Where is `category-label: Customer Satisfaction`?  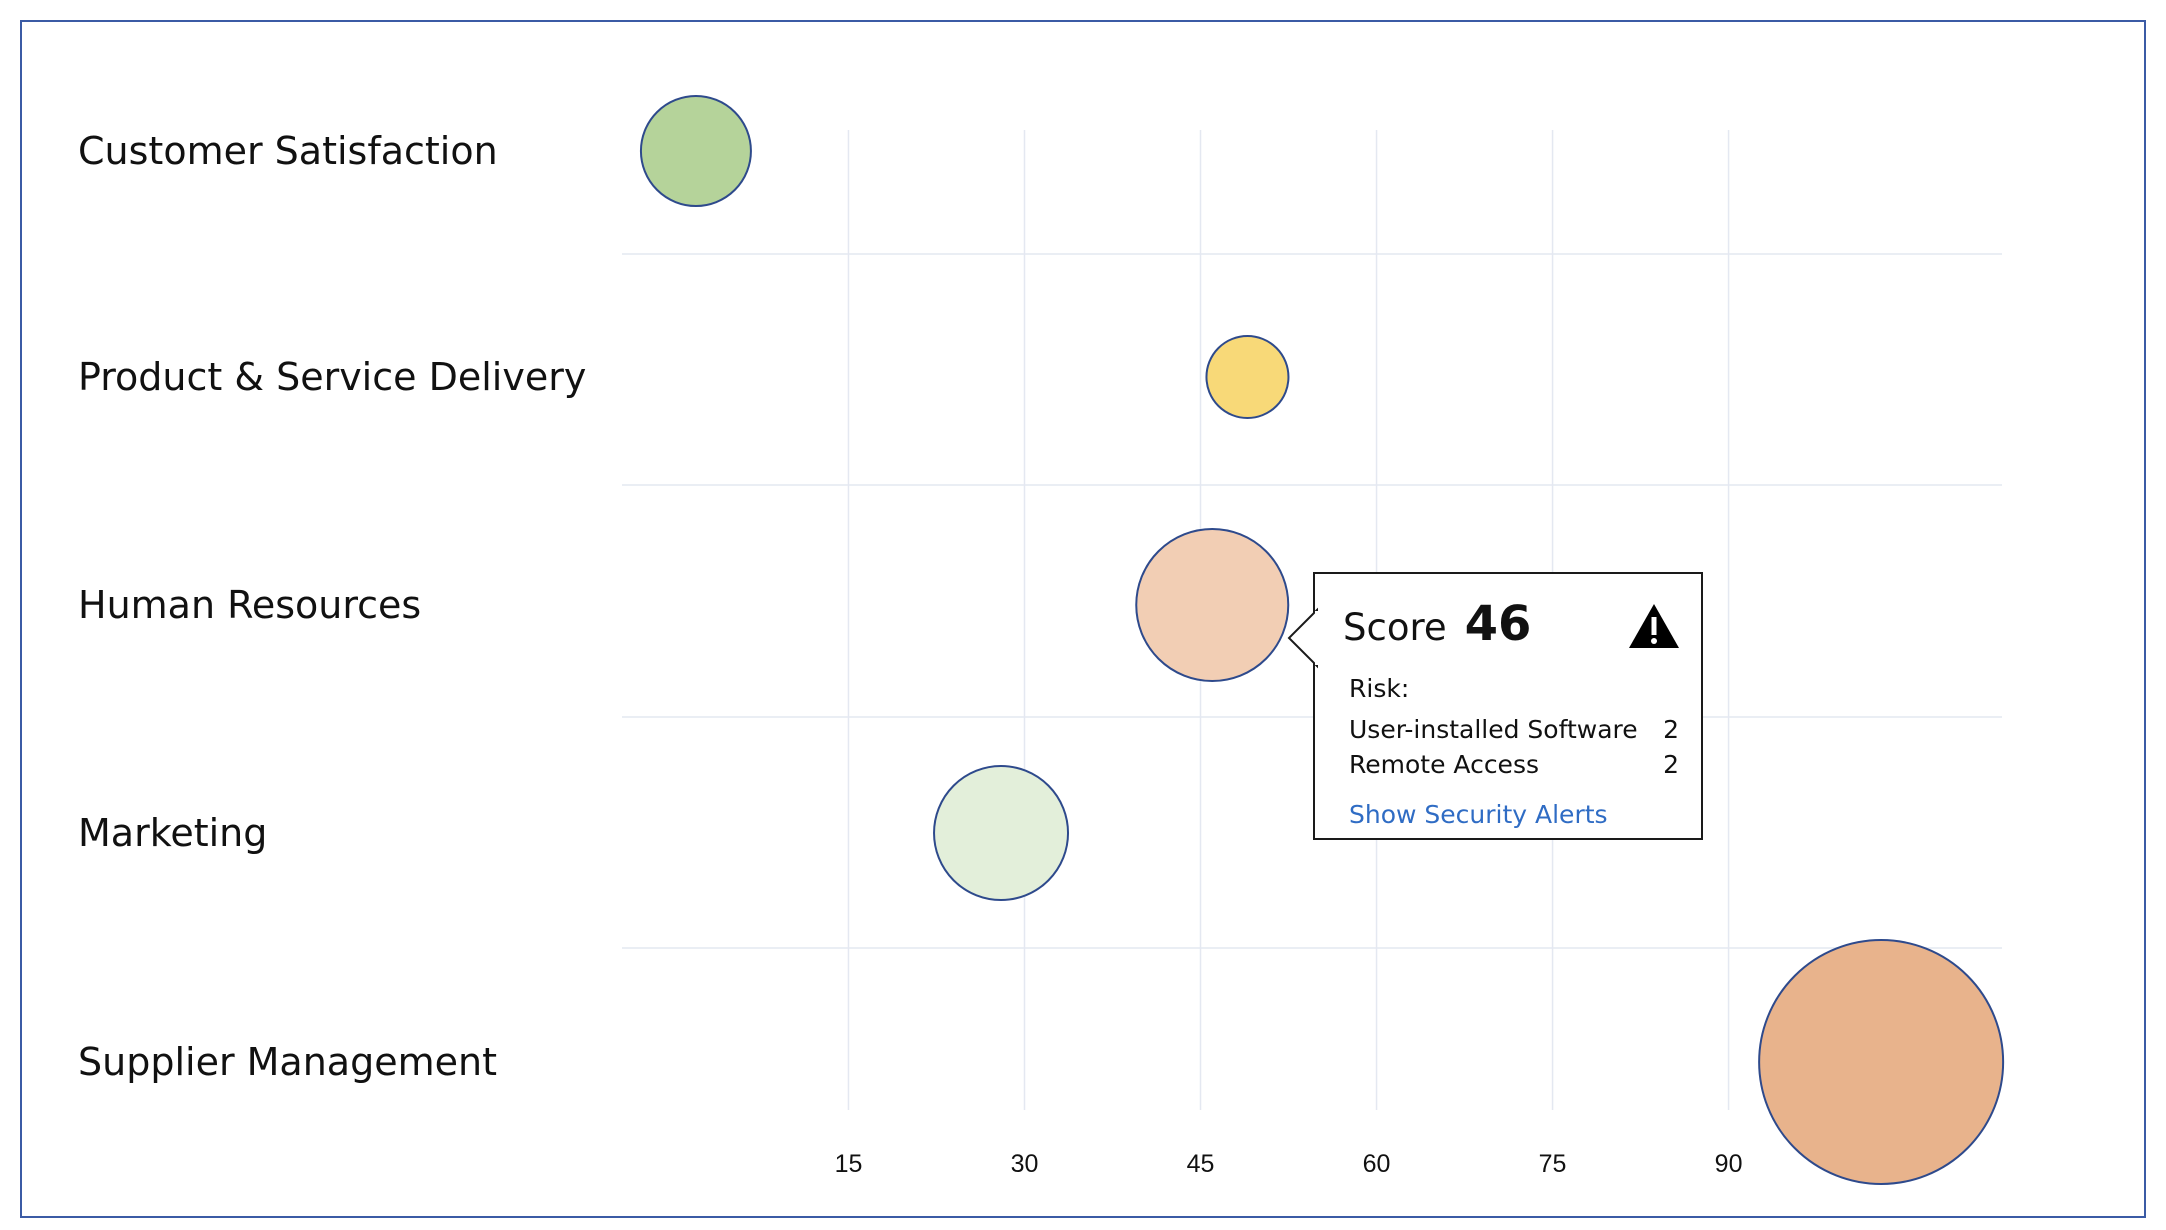
category-label: Customer Satisfaction is located at coordinates (288, 151).